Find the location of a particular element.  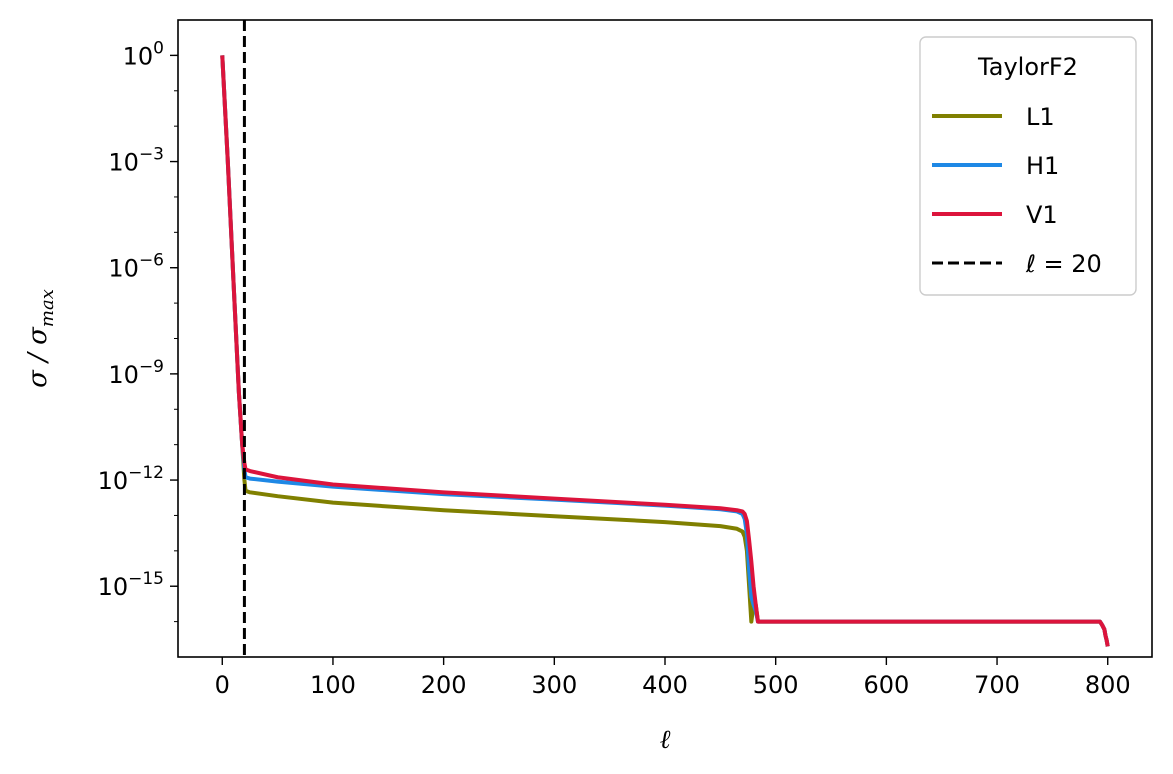

x-tick-label: 200 is located at coordinates (444, 685).